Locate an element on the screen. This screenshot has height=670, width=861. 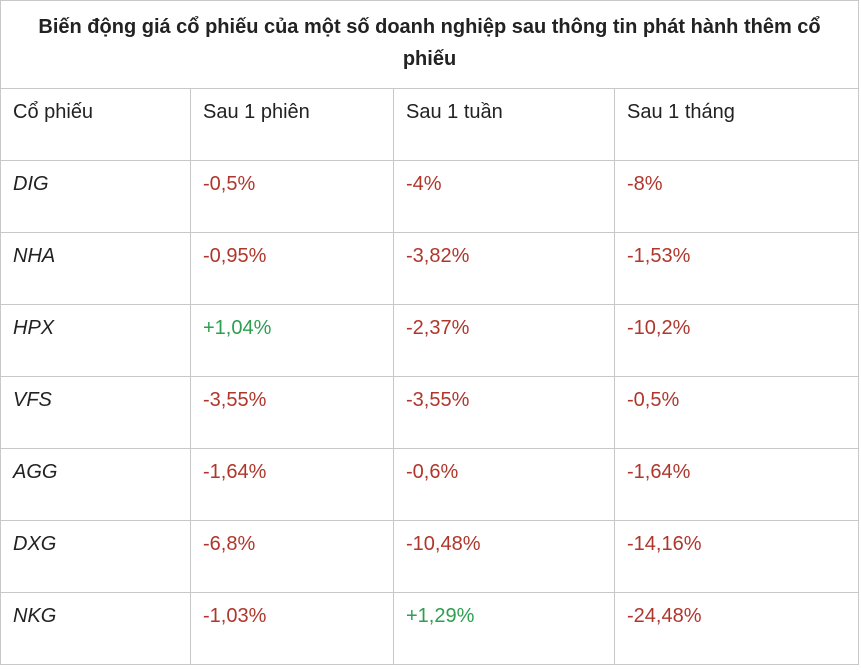
data-row: NHA -0,95% -3,82% -1,53% is located at coordinates (430, 268).